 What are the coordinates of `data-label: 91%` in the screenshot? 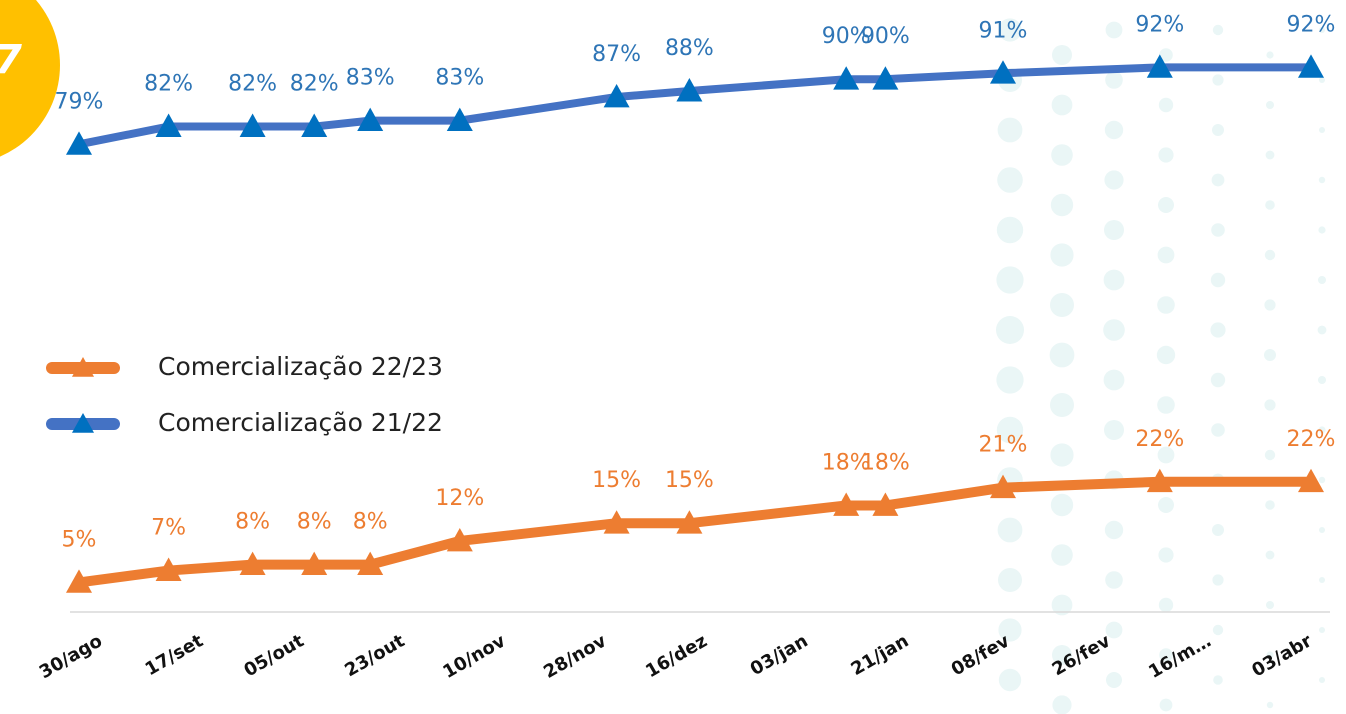 It's located at (1003, 30).